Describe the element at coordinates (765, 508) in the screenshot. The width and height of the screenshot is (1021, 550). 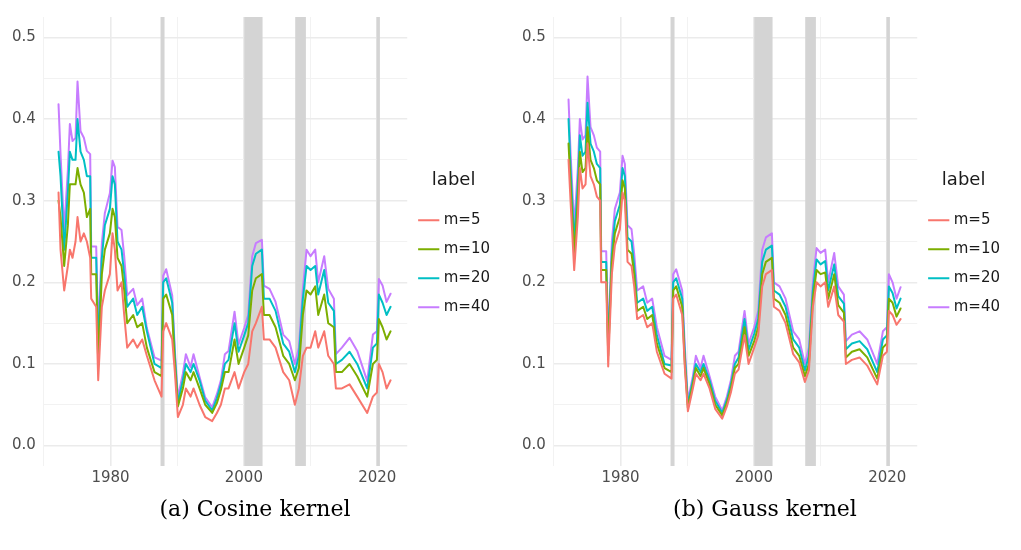
I see `text: (b) Gauss kernel` at that location.